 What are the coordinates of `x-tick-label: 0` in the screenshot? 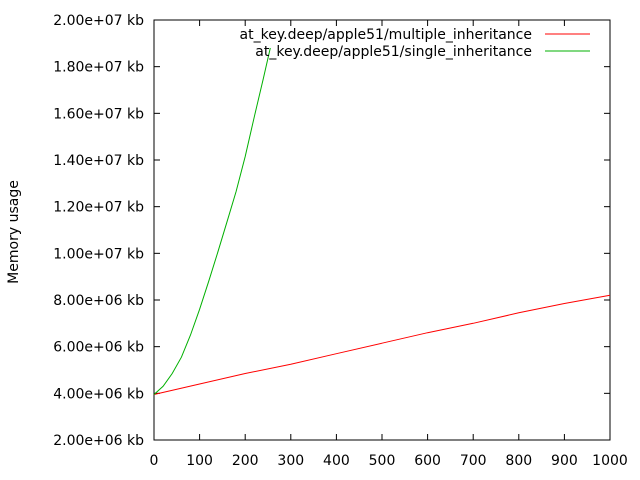 It's located at (154, 461).